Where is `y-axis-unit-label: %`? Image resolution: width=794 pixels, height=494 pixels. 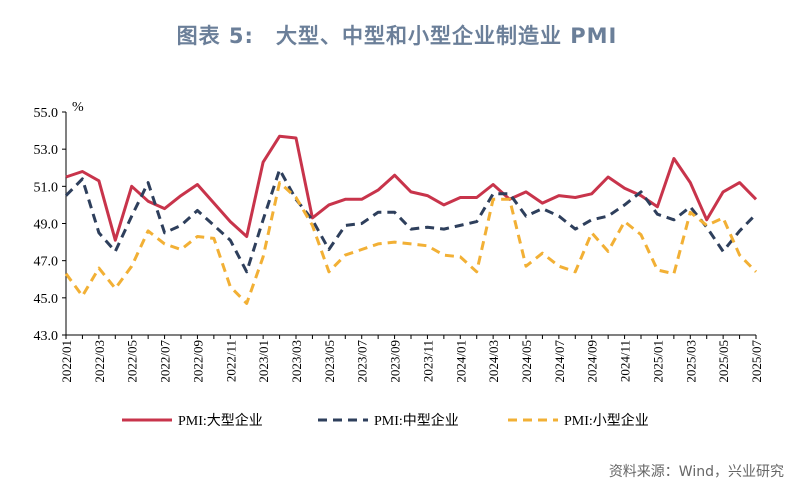
y-axis-unit-label: % is located at coordinates (78, 107).